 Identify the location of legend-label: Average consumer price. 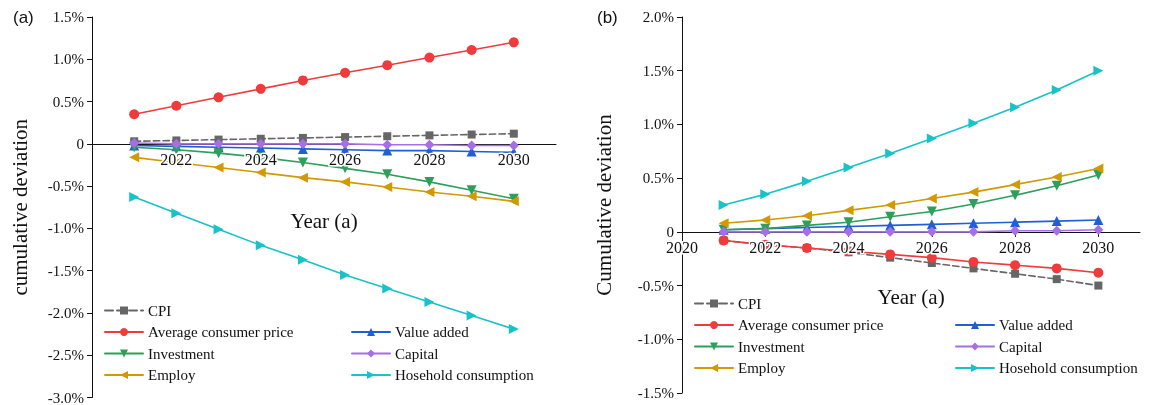
(811, 325).